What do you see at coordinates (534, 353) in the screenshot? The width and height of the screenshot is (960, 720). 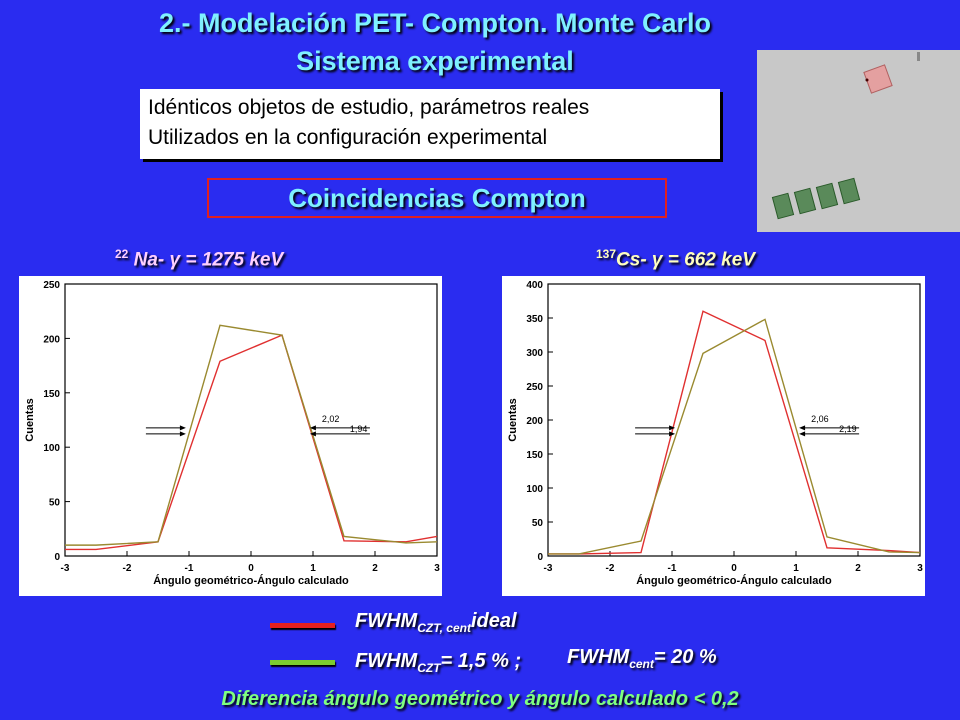 I see `y-tick-label: 300` at bounding box center [534, 353].